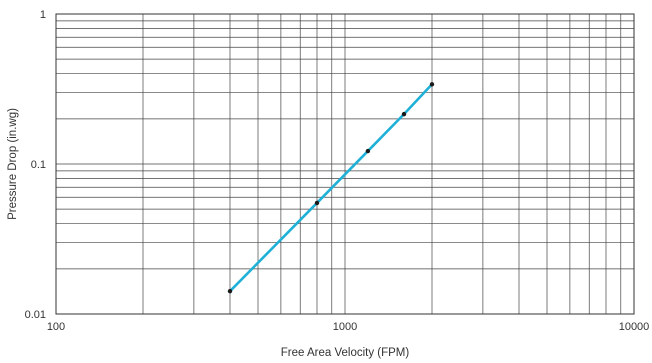  What do you see at coordinates (43, 15) in the screenshot?
I see `y-tick-label: 1` at bounding box center [43, 15].